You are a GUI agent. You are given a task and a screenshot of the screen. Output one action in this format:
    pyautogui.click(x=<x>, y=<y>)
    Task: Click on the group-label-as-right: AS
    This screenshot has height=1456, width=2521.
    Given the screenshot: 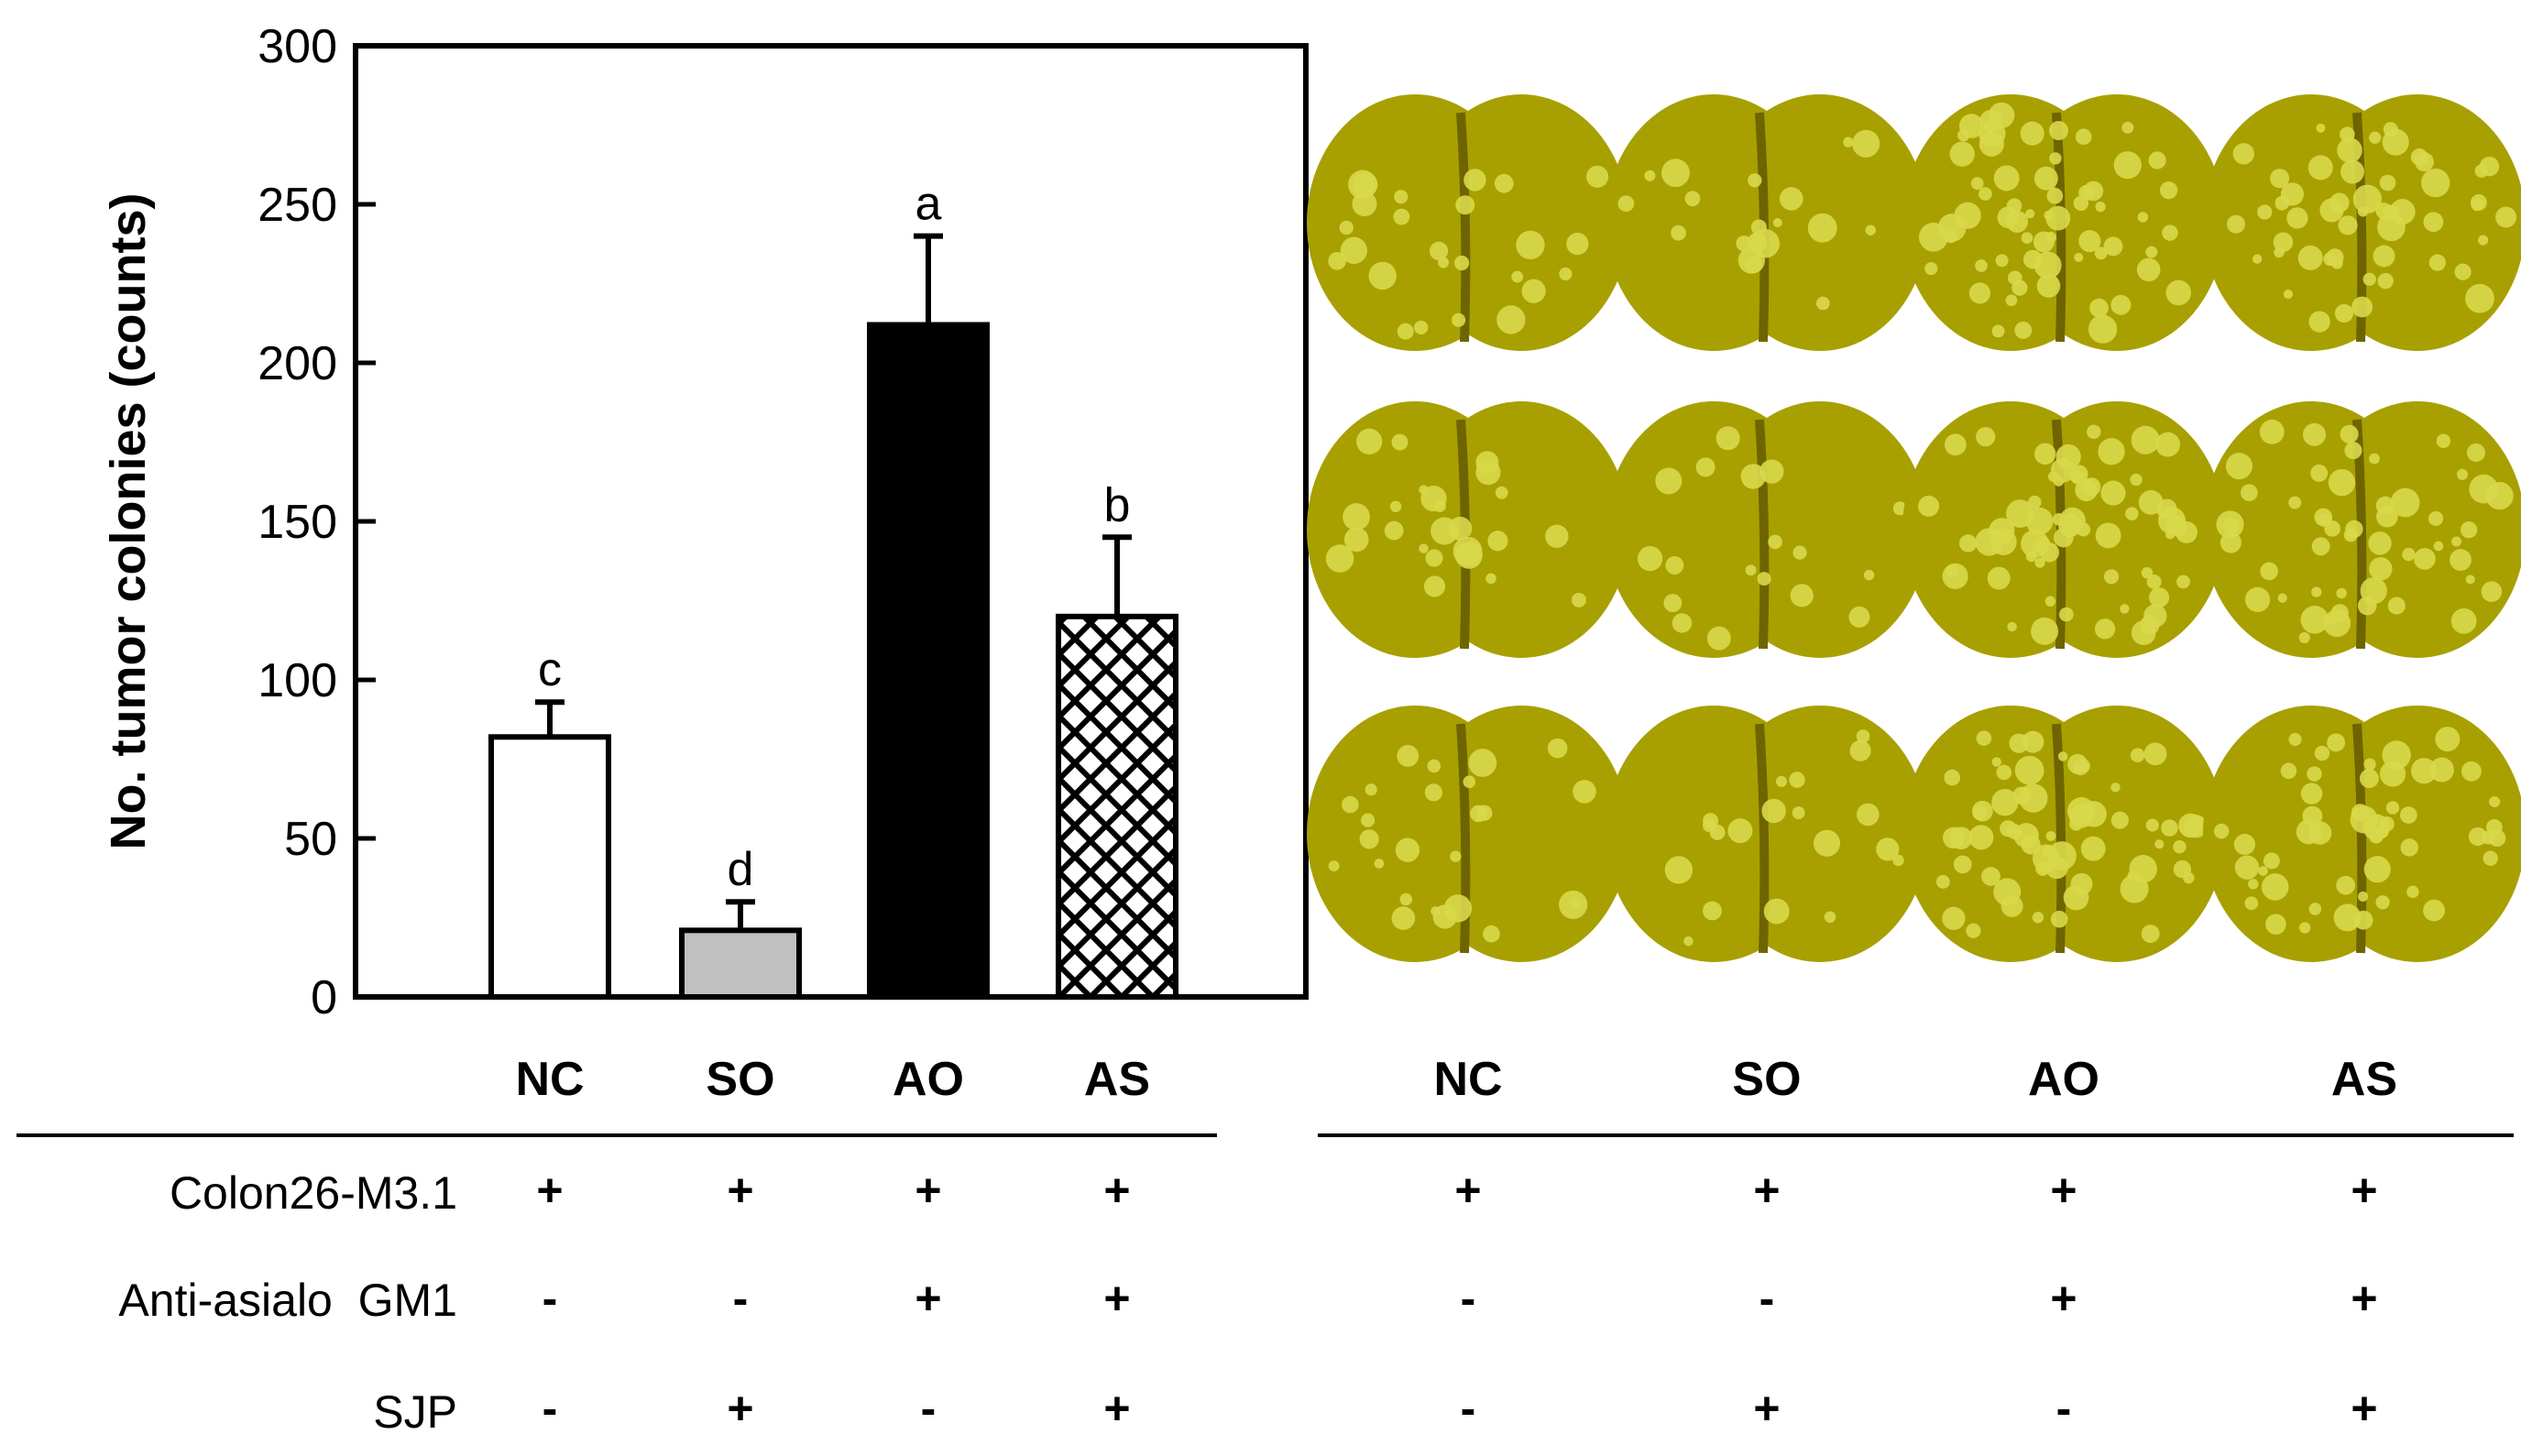 What is the action you would take?
    pyautogui.click(x=2364, y=1079)
    